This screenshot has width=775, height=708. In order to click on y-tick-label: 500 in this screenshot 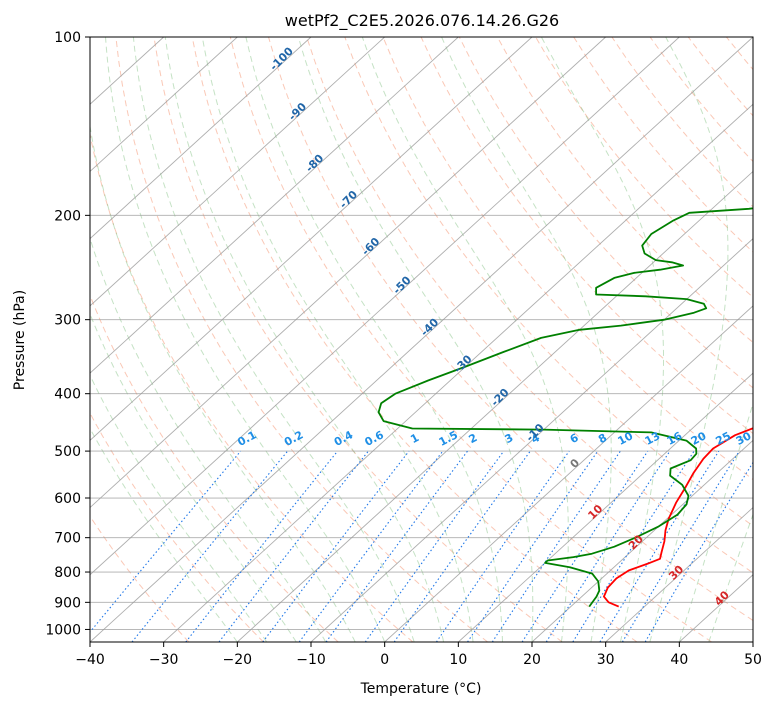, I will do `click(67, 452)`.